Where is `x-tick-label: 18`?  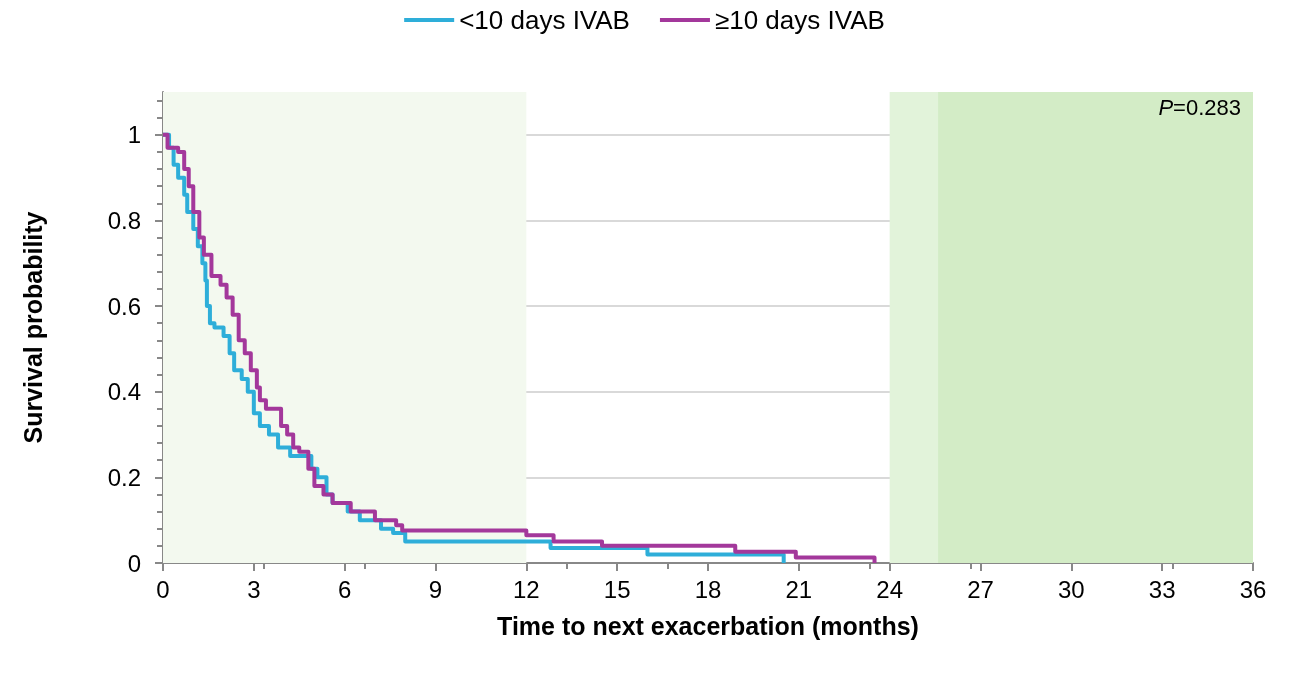
x-tick-label: 18 is located at coordinates (708, 589).